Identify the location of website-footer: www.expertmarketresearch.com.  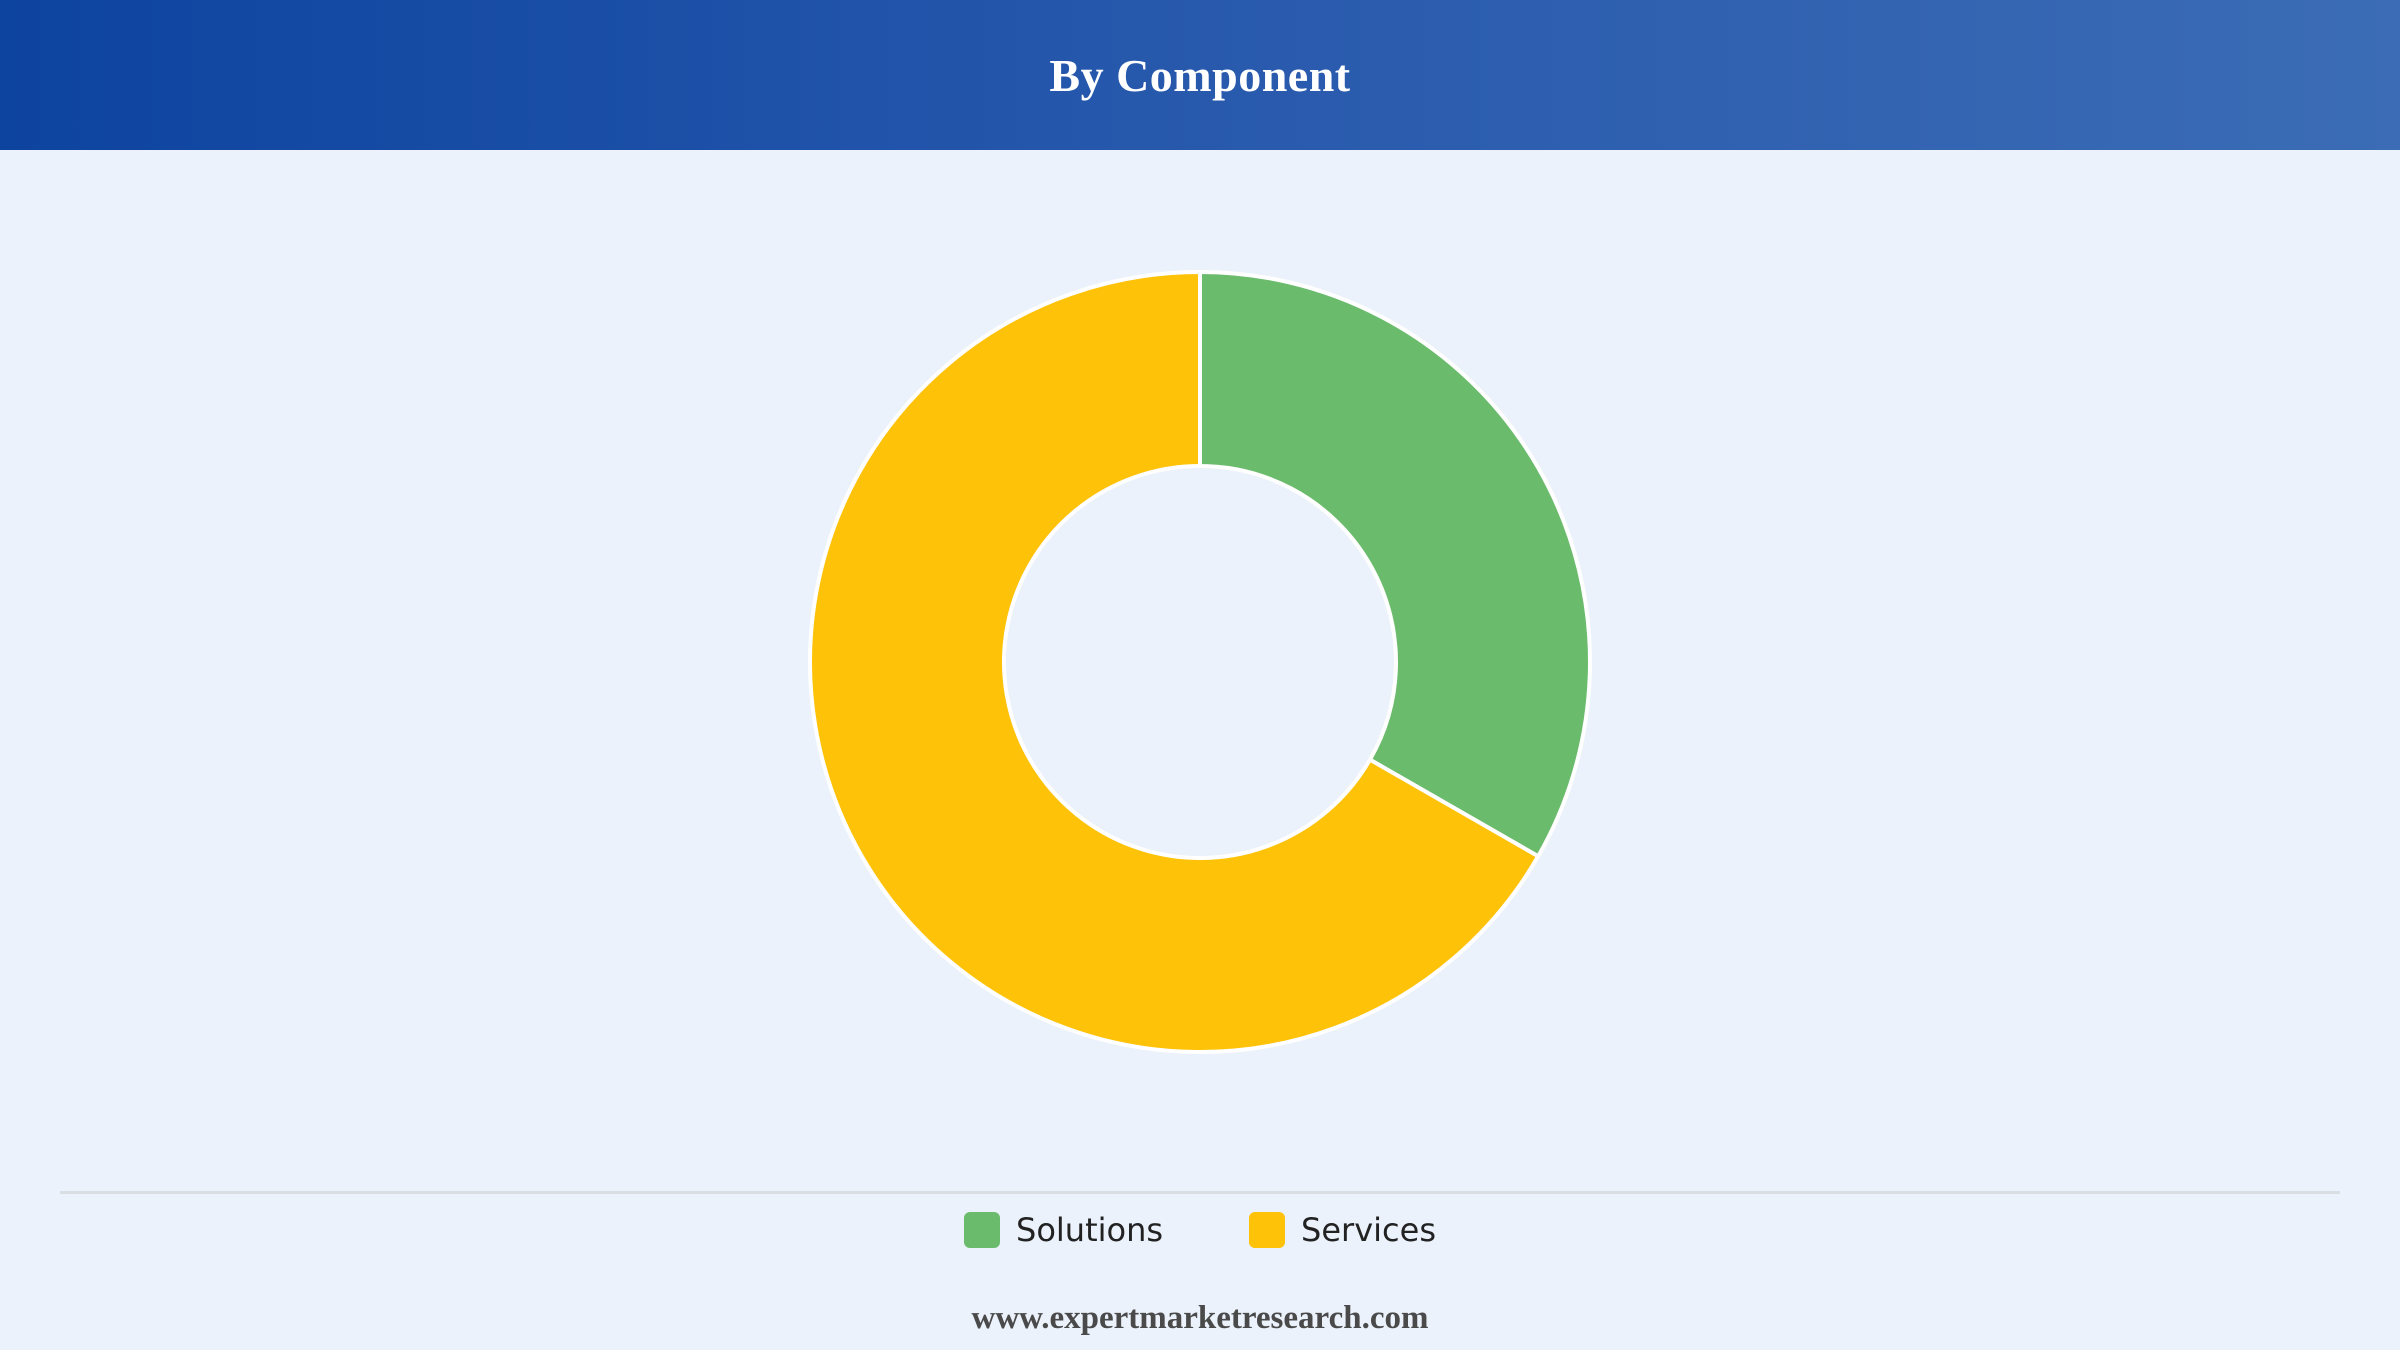
(1200, 1318).